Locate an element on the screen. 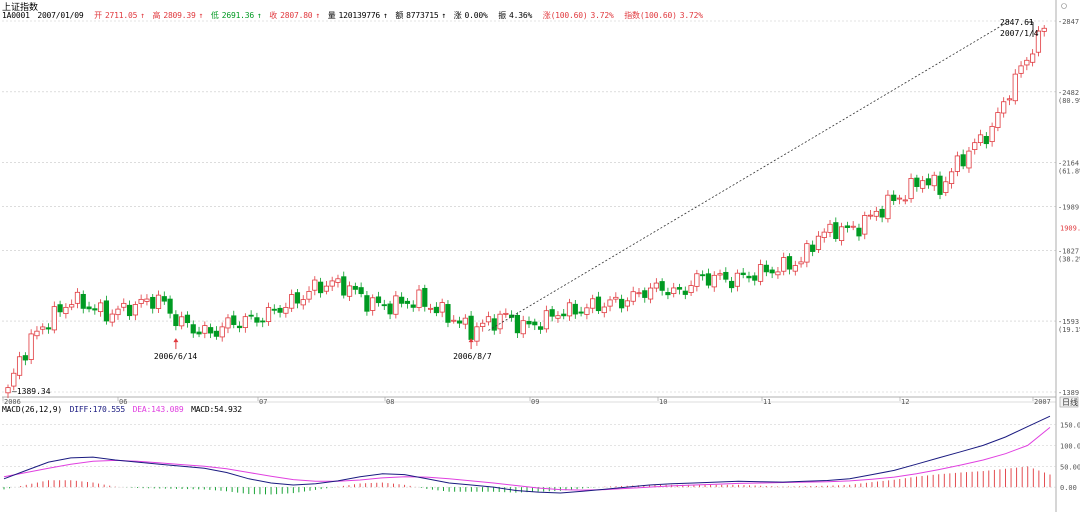 Image resolution: width=1080 pixels, height=524 pixels. chart-buttons: 日线 is located at coordinates (1069, 205).